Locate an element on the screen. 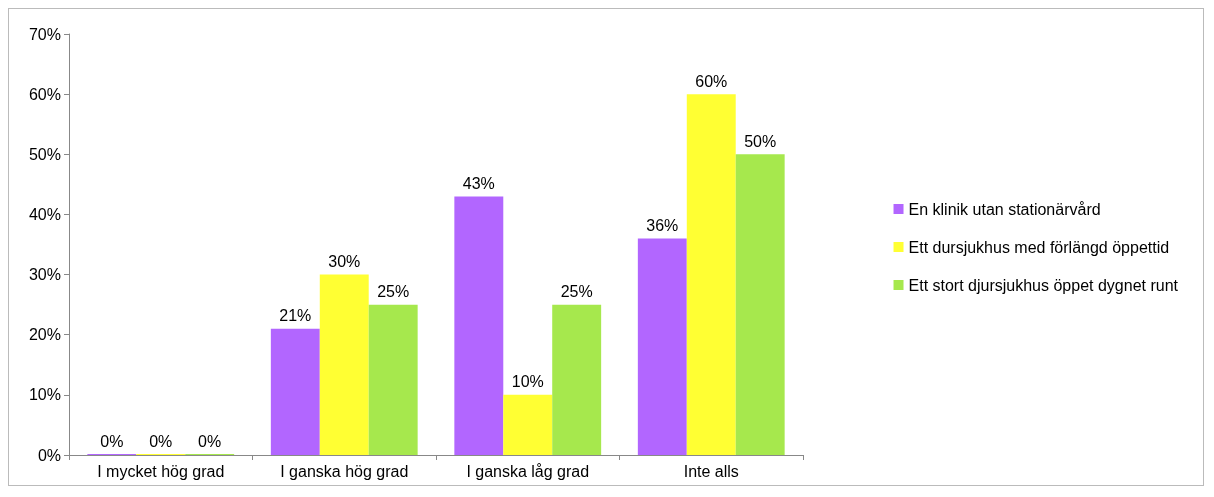 The height and width of the screenshot is (497, 1214). data-label: 43% is located at coordinates (478, 183).